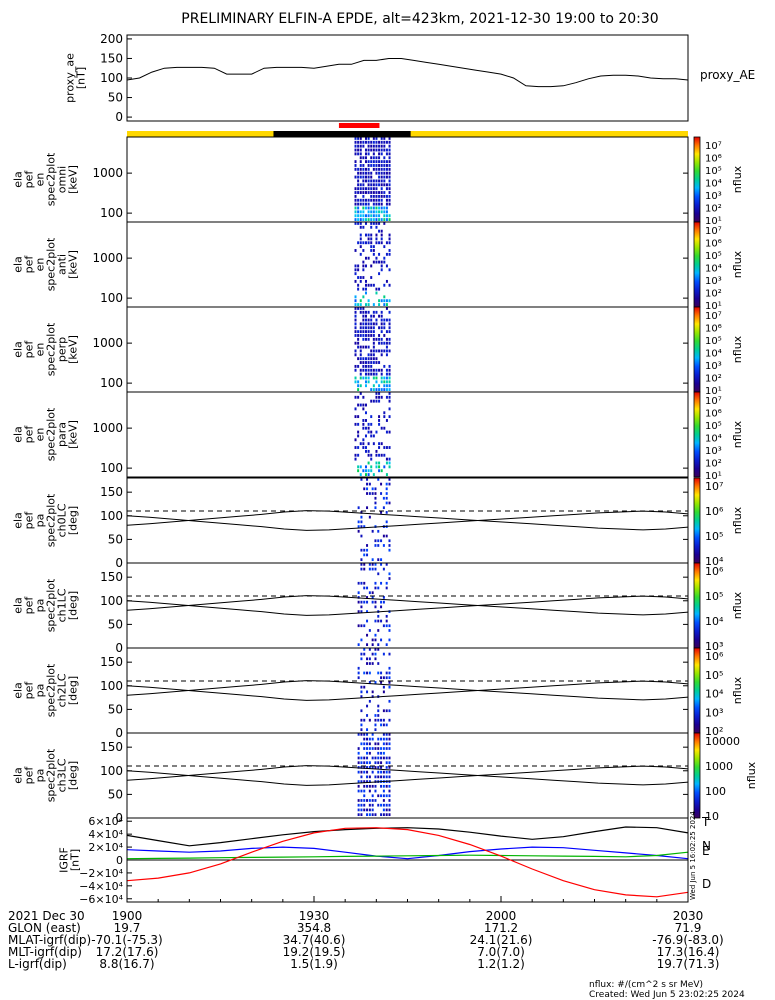  What do you see at coordinates (127, 928) in the screenshot?
I see `row-value: 19.7` at bounding box center [127, 928].